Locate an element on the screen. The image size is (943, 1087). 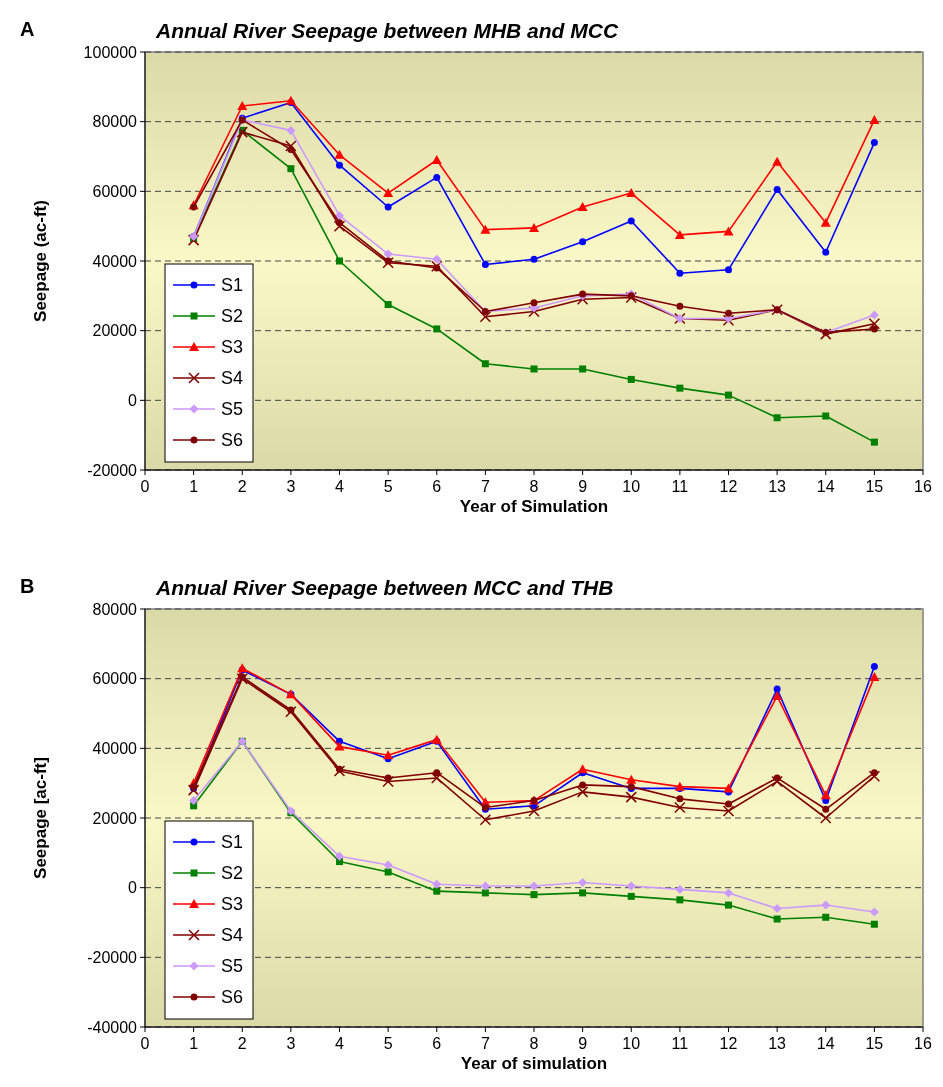
x-tick-label: 12 is located at coordinates (728, 486).